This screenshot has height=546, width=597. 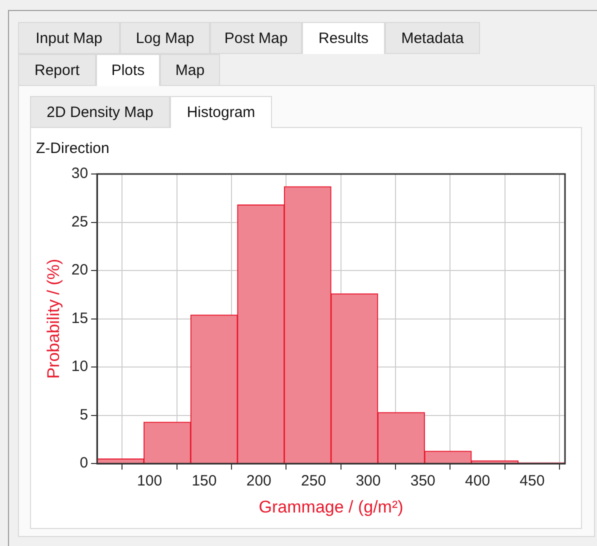 What do you see at coordinates (53, 318) in the screenshot?
I see `y-axis-title: Probability / (%)` at bounding box center [53, 318].